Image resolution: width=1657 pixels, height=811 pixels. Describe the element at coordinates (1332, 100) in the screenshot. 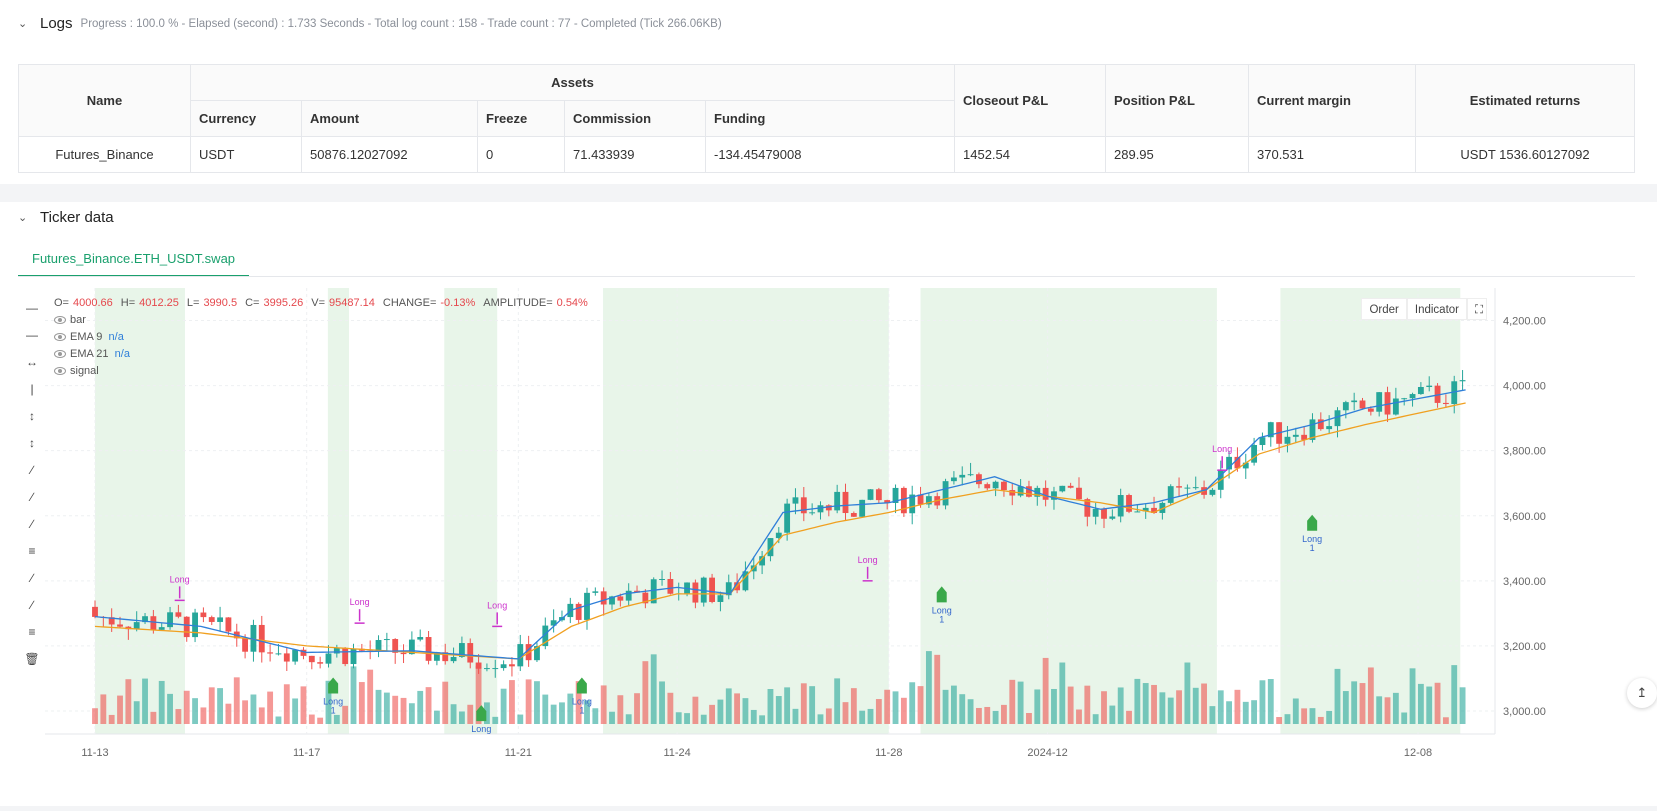

I see `current-margin-header: Current margin` at that location.